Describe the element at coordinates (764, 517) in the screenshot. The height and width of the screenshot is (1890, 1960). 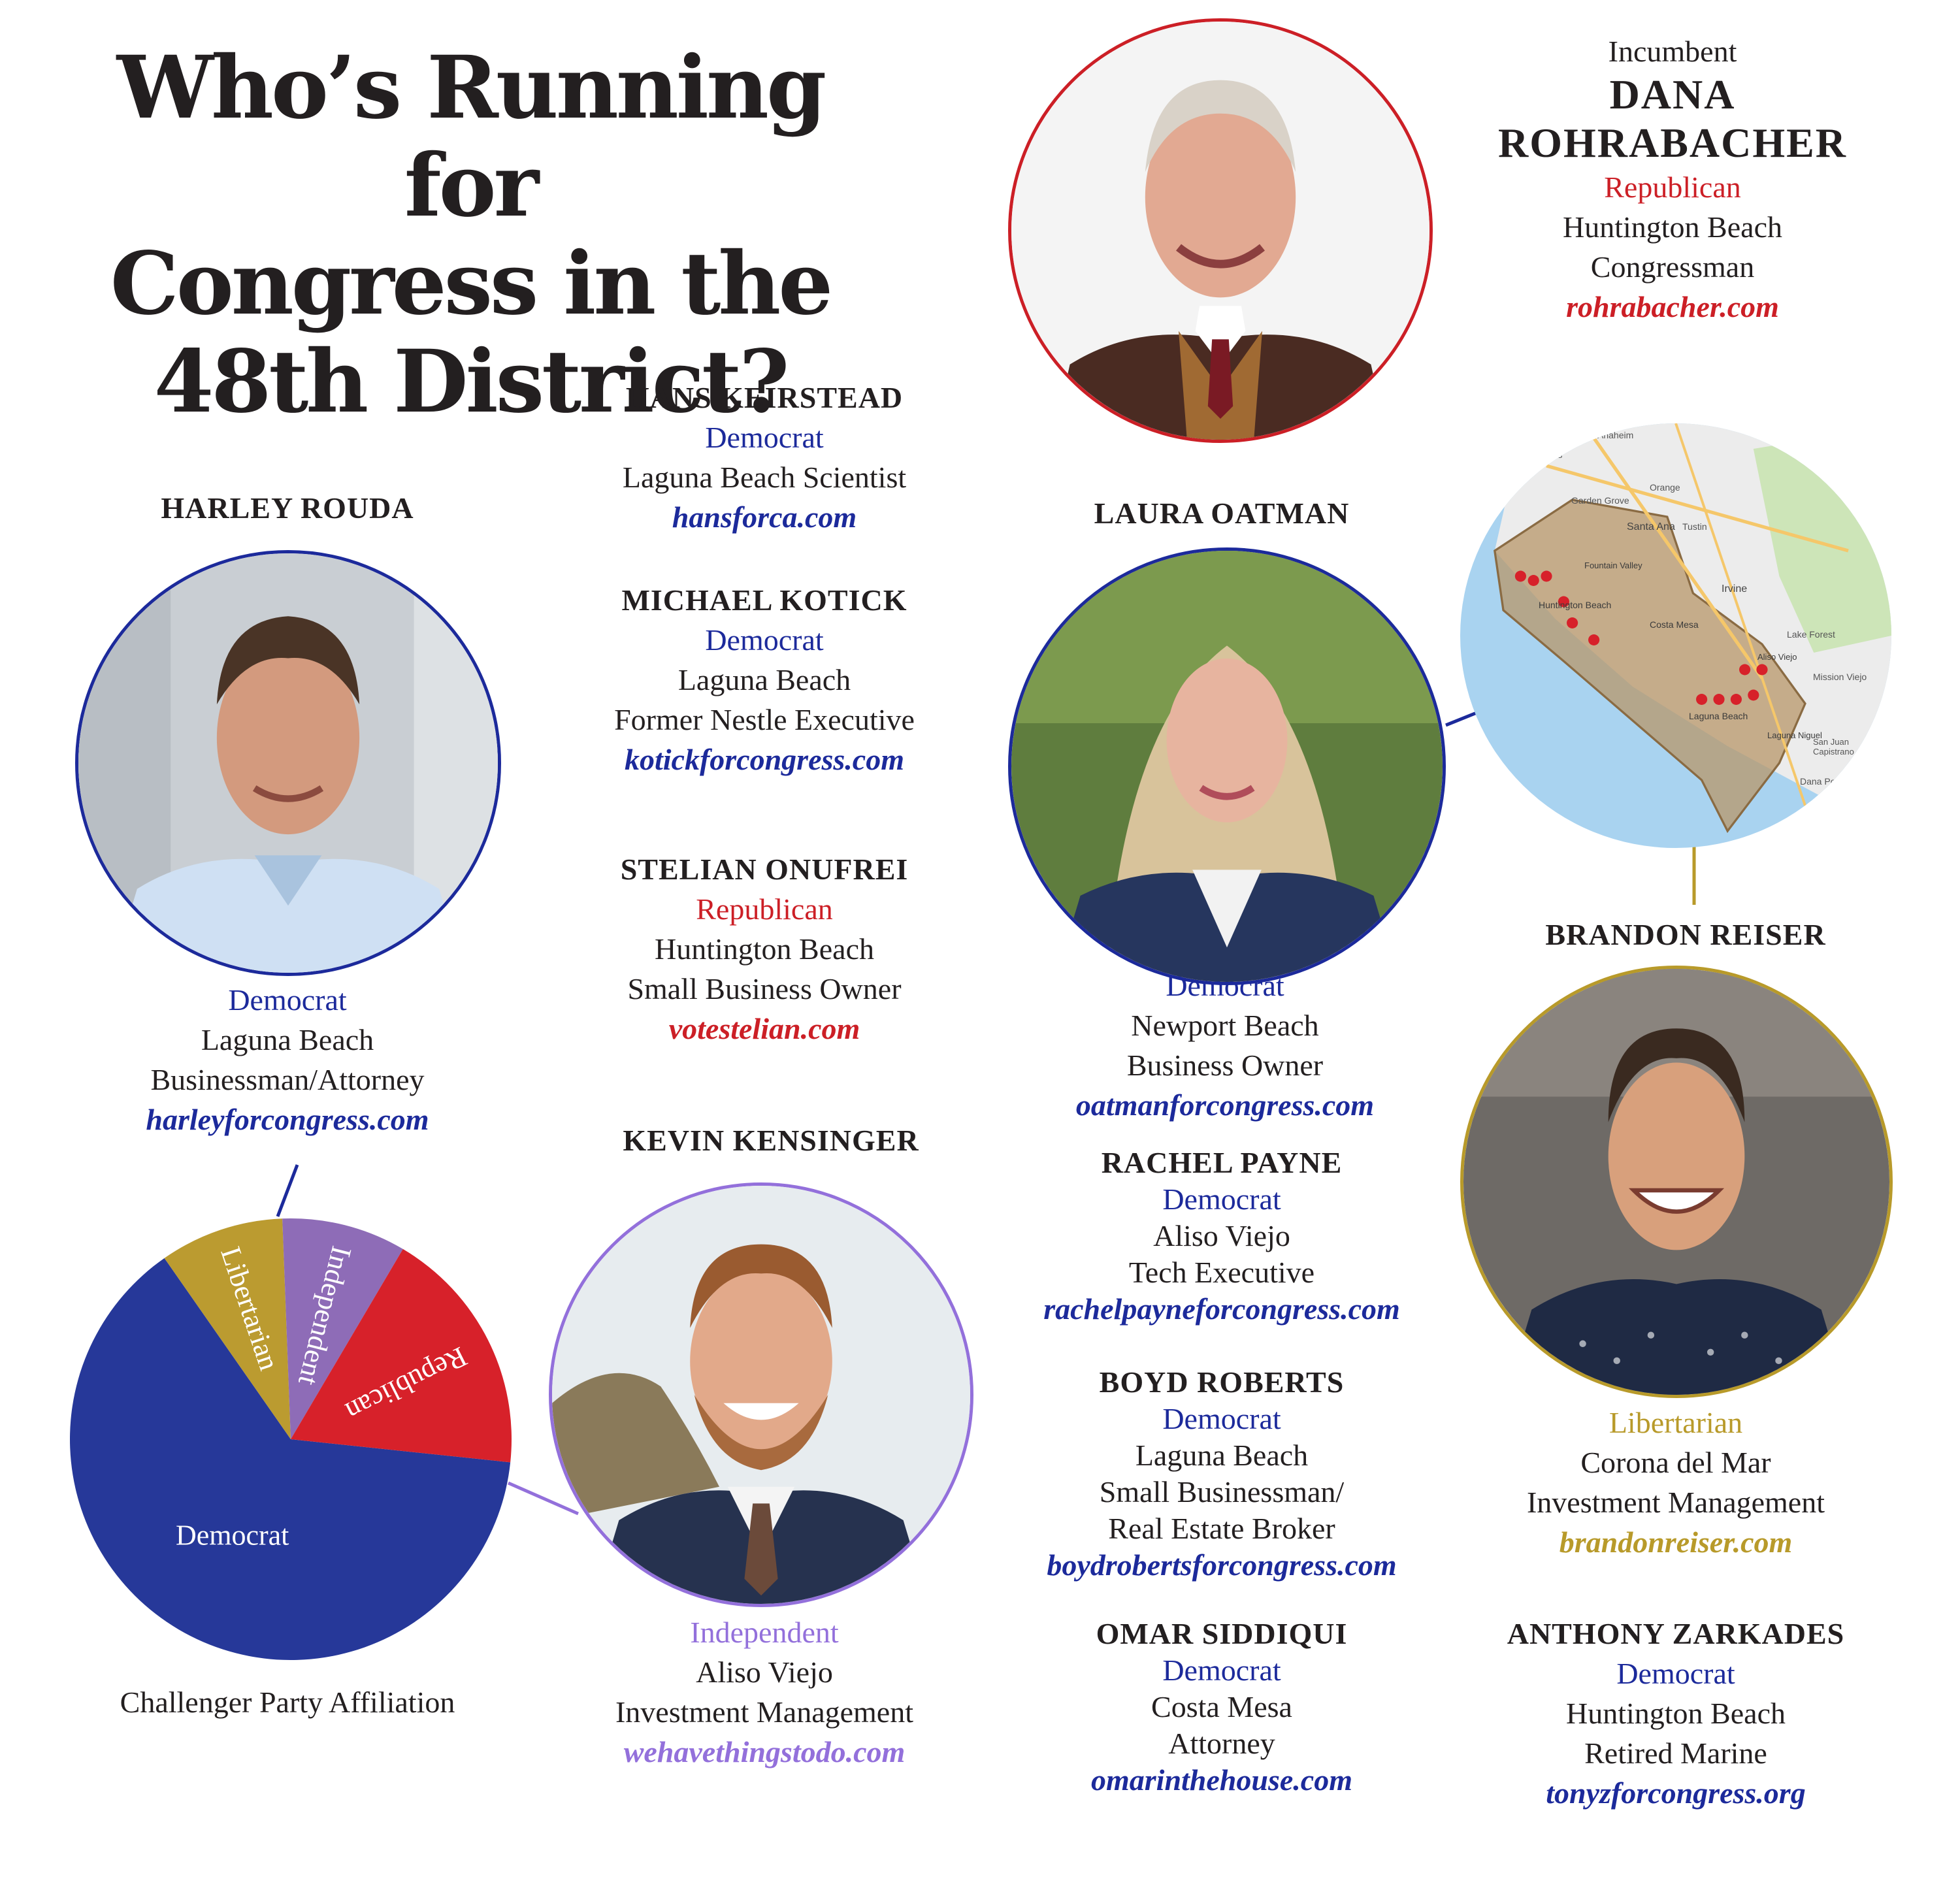
I see `candidate-website-link: hansforca.com` at that location.